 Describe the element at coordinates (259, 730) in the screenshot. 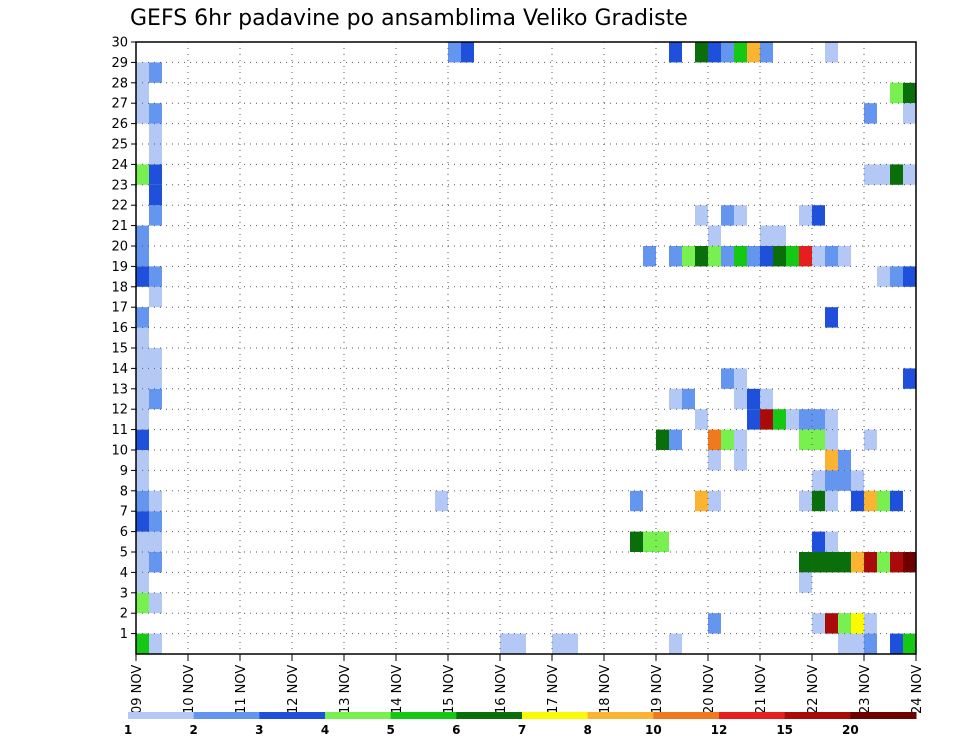

I see `colorbar-label: 3` at that location.